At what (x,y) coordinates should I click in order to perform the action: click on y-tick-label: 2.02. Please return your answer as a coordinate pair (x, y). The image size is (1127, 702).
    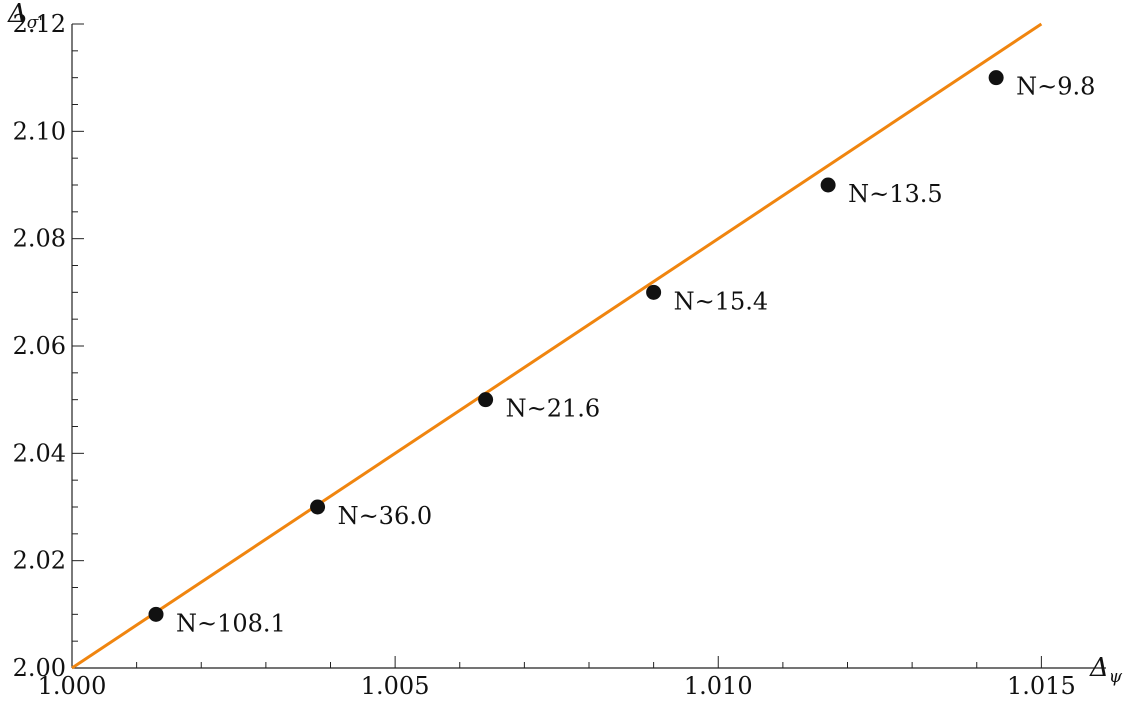
    Looking at the image, I should click on (39, 561).